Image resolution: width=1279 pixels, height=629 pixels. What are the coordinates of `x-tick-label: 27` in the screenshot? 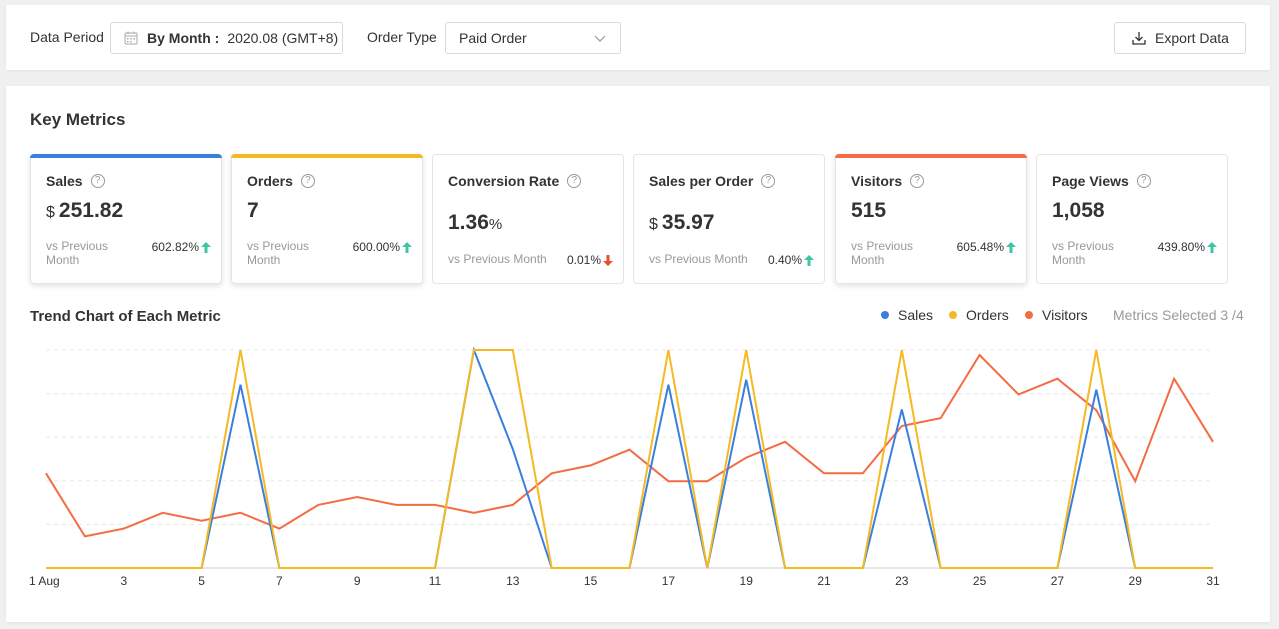 It's located at (1058, 581).